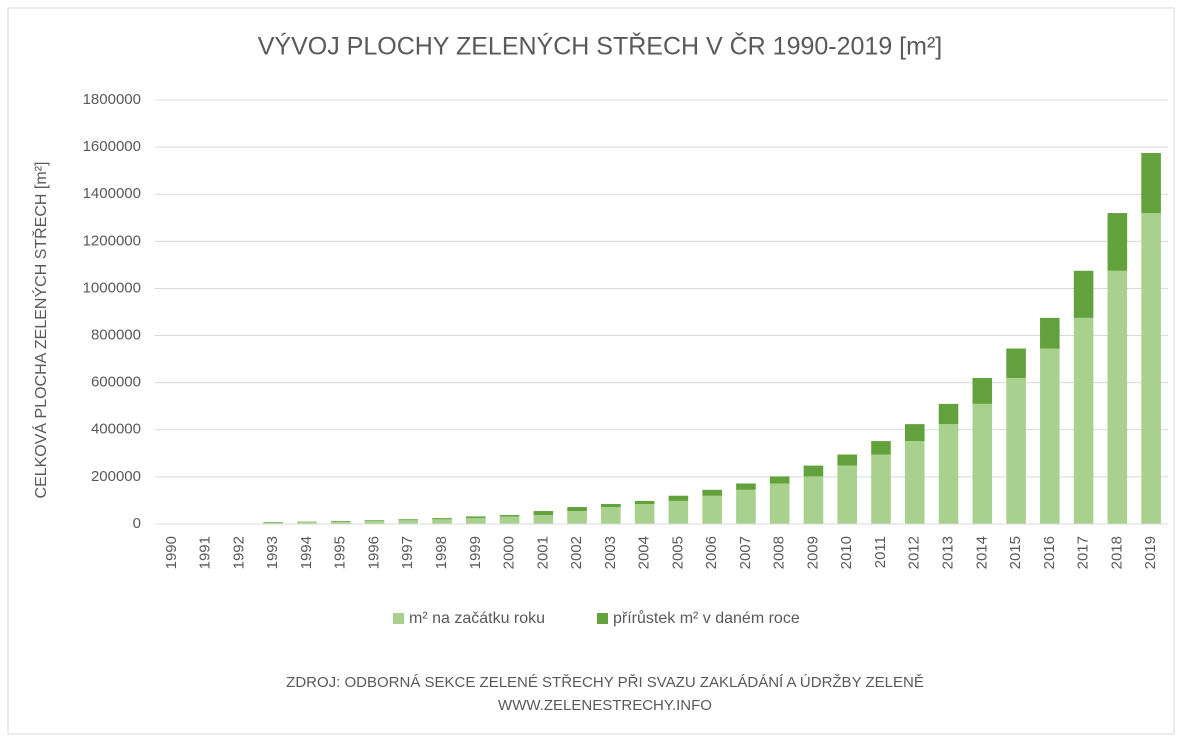  Describe the element at coordinates (605, 705) in the screenshot. I see `source: WWW.ZELENESTRECHY.INFO` at that location.